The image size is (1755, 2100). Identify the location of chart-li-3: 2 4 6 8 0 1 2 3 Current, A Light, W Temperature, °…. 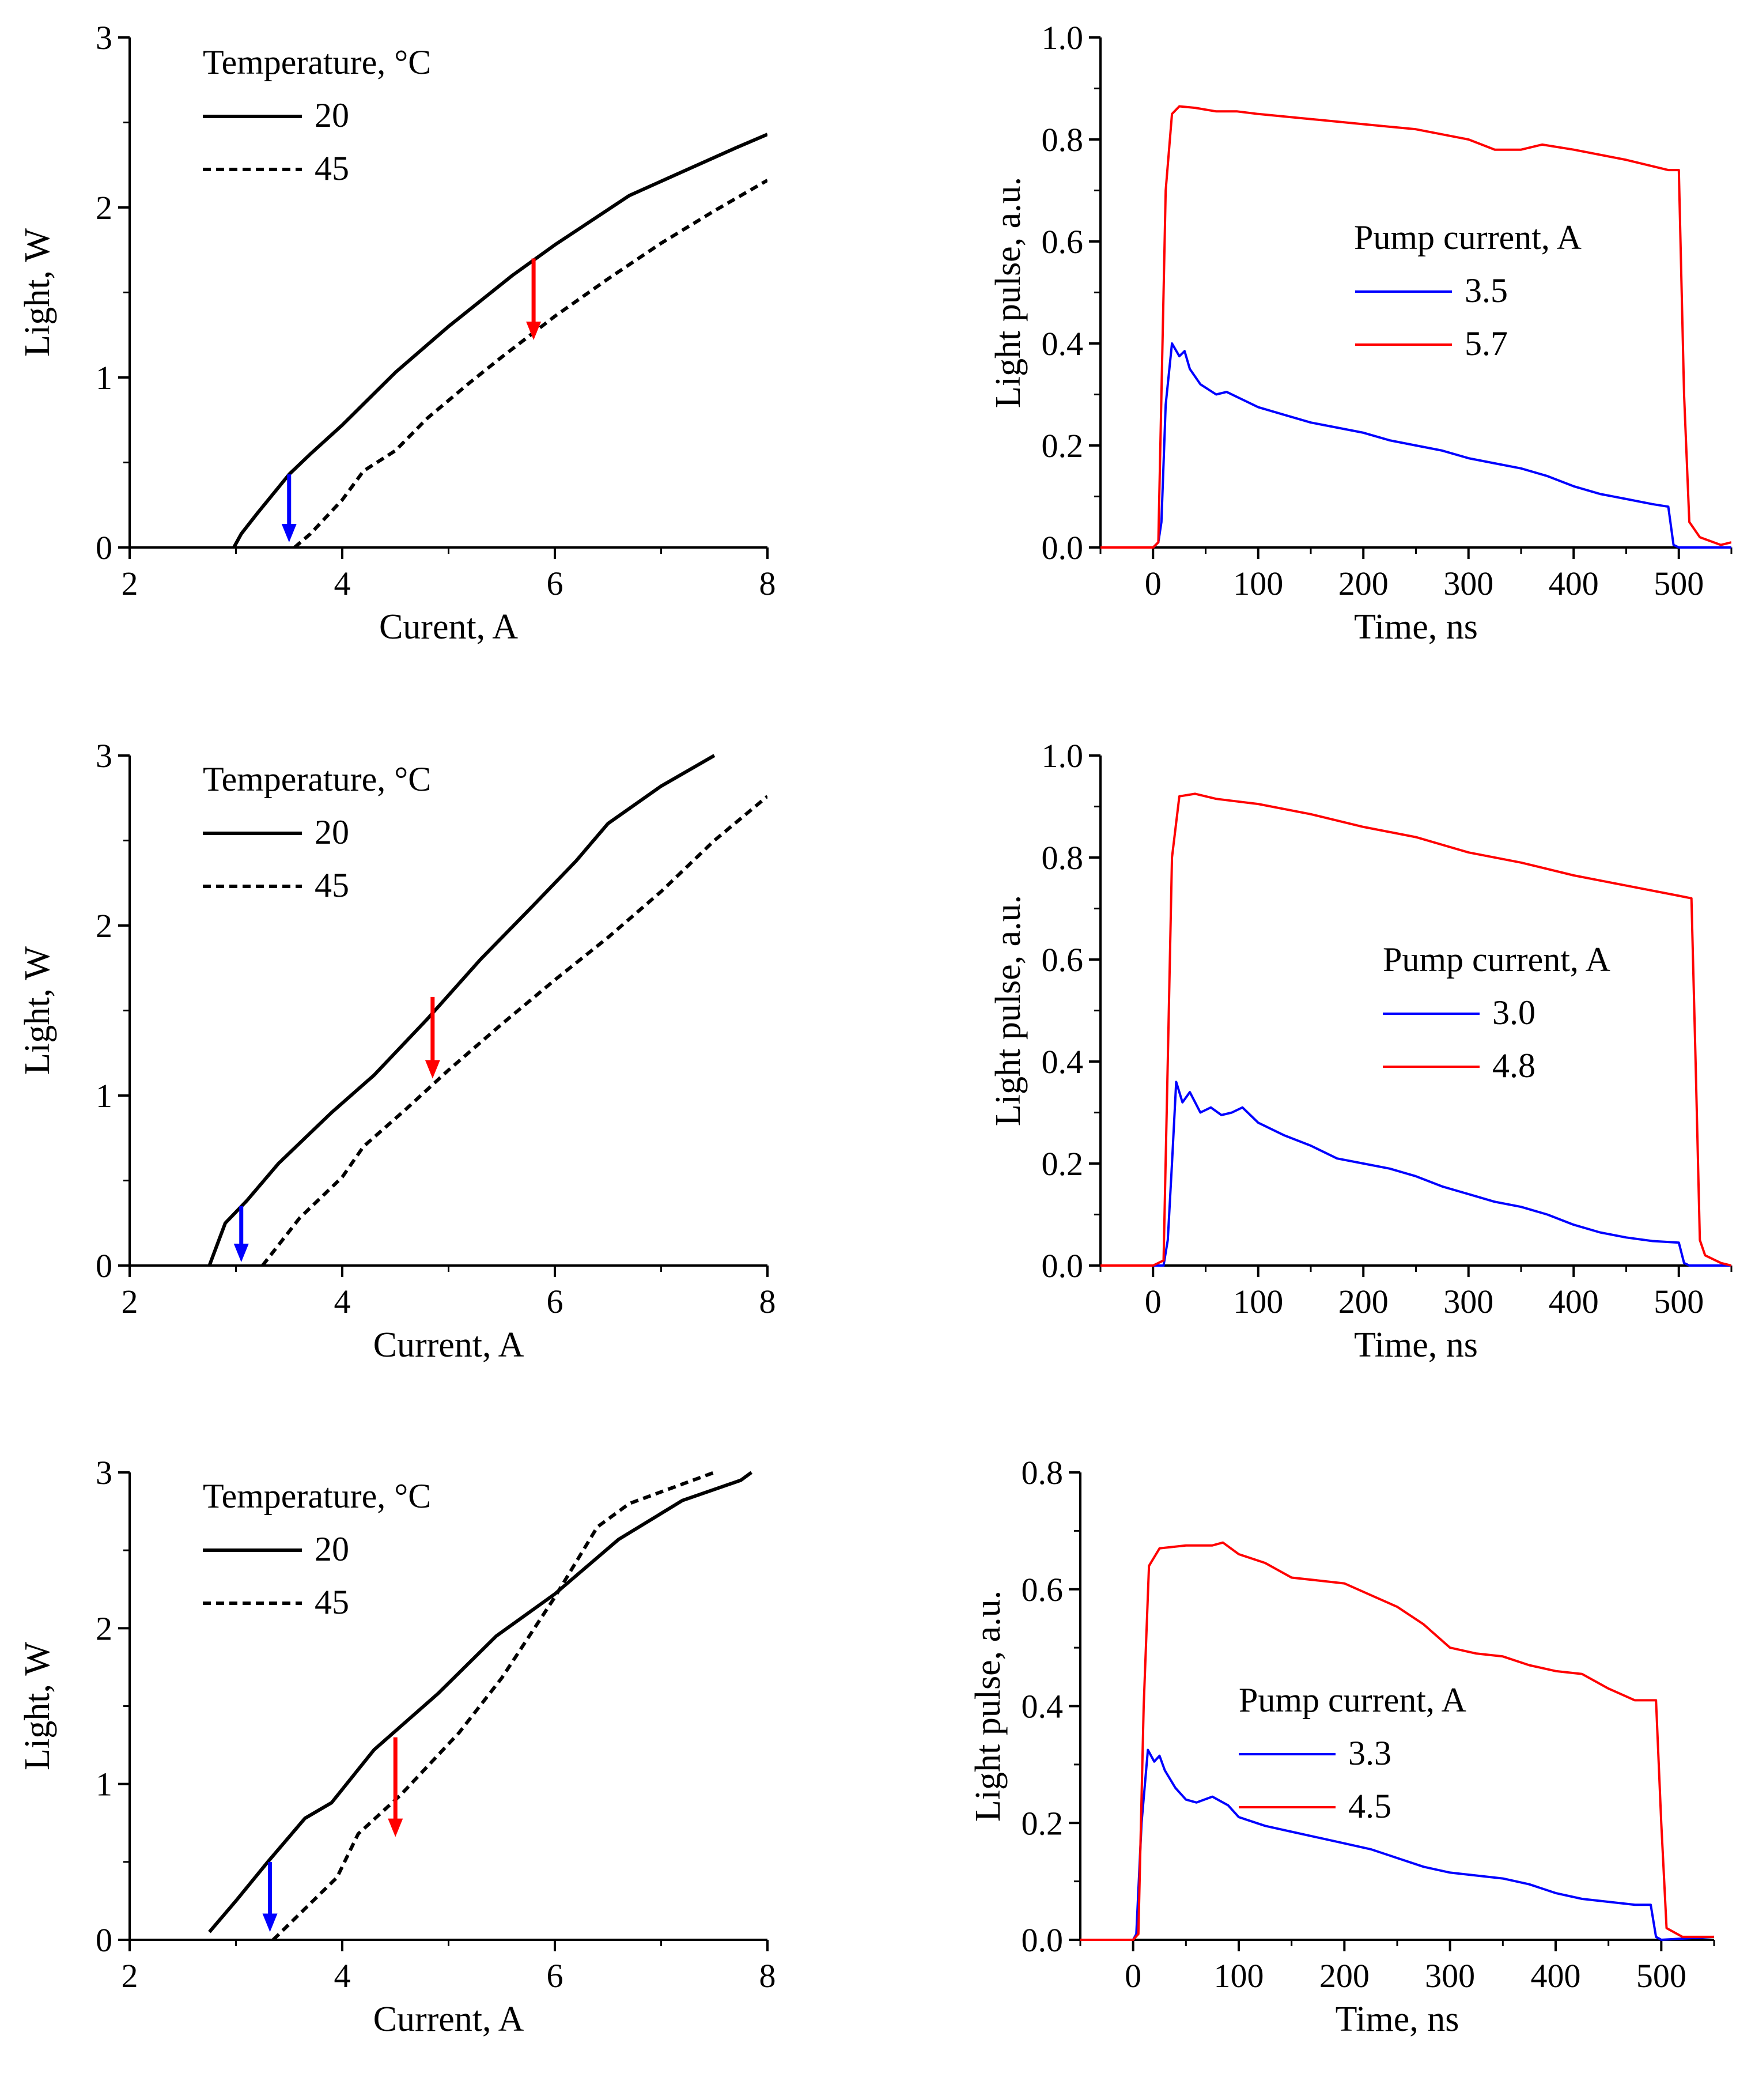
(397, 1746).